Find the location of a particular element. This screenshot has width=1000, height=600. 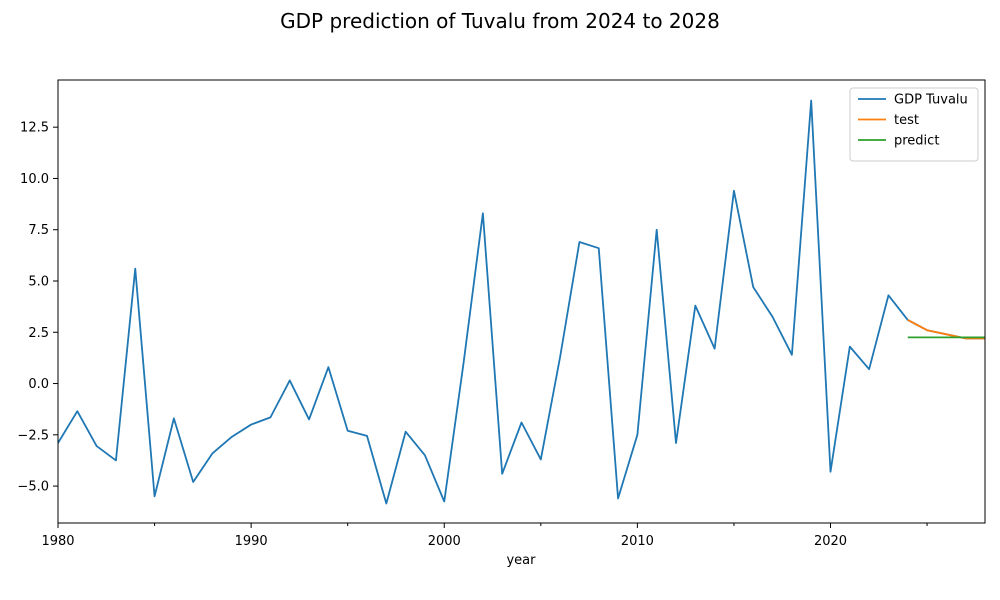

y-tick-label: 7.5 is located at coordinates (38, 230).